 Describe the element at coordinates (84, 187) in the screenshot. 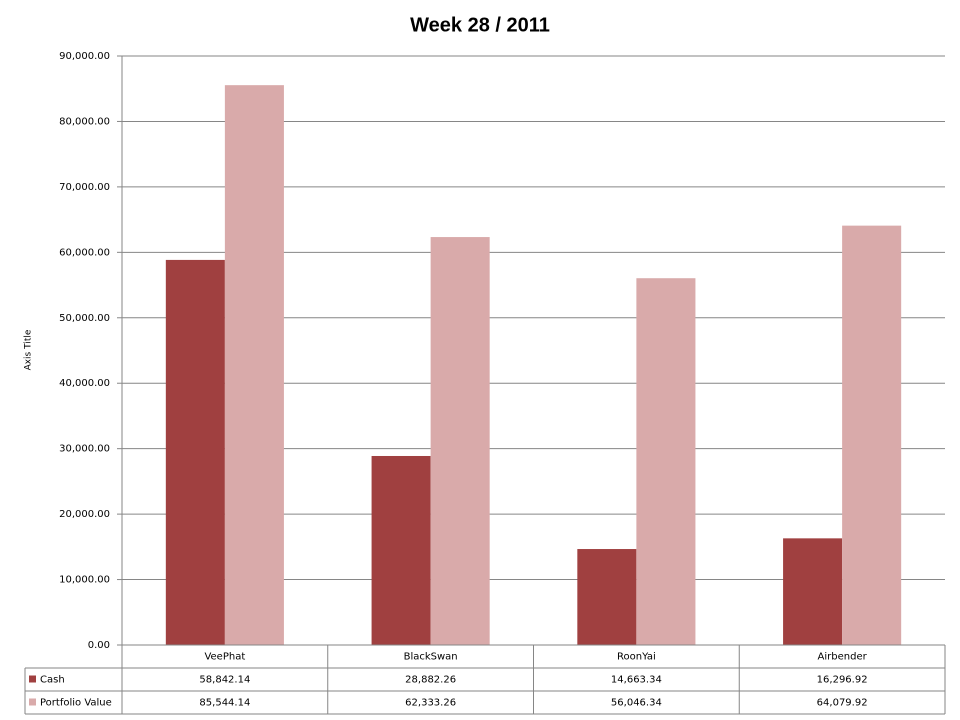

I see `y-tick-label: 70,000.00` at that location.